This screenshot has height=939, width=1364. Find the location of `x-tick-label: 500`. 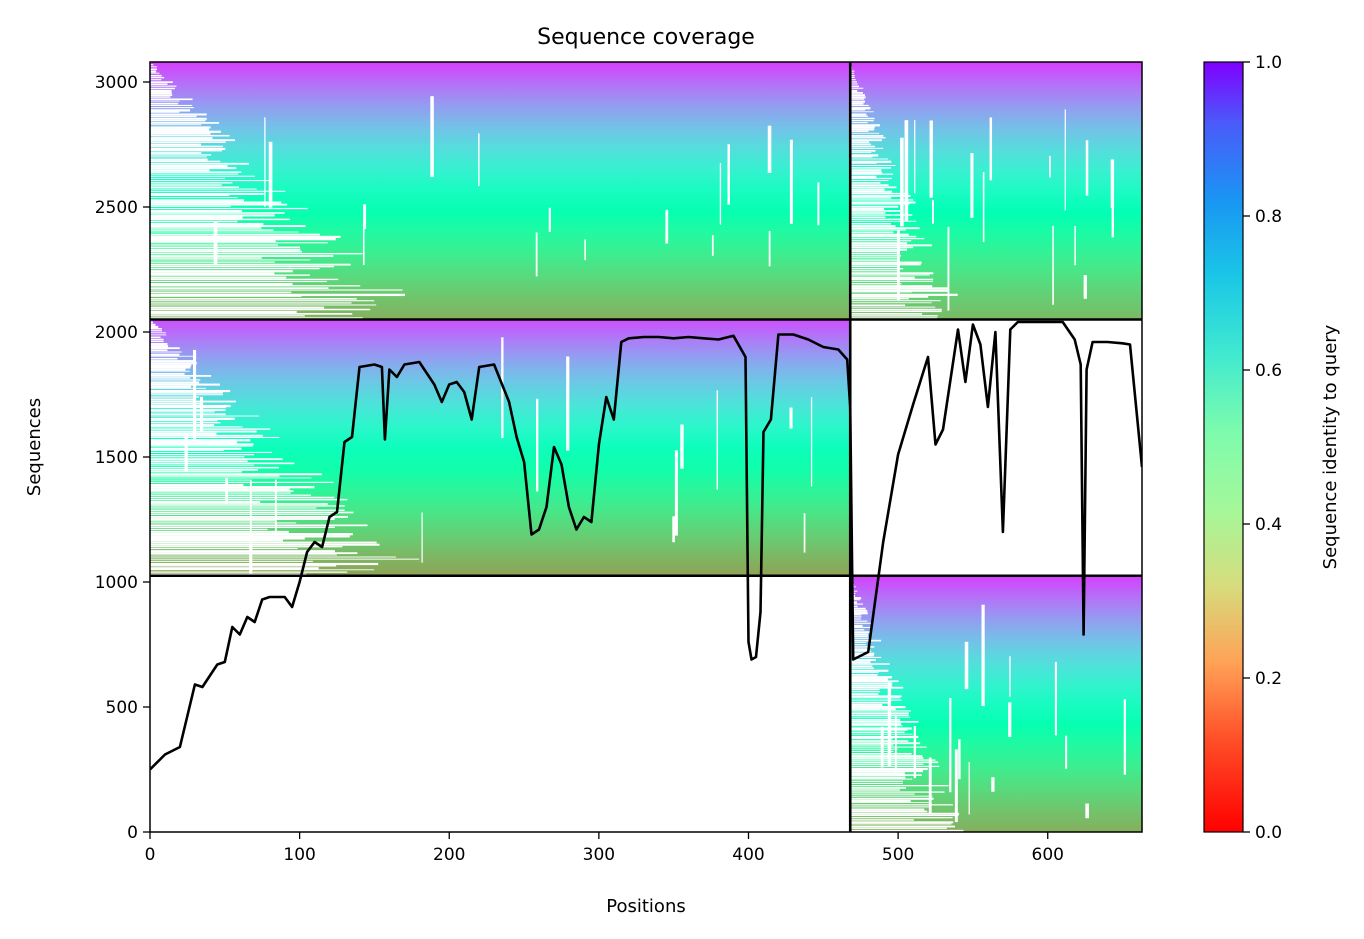

x-tick-label: 500 is located at coordinates (898, 855).